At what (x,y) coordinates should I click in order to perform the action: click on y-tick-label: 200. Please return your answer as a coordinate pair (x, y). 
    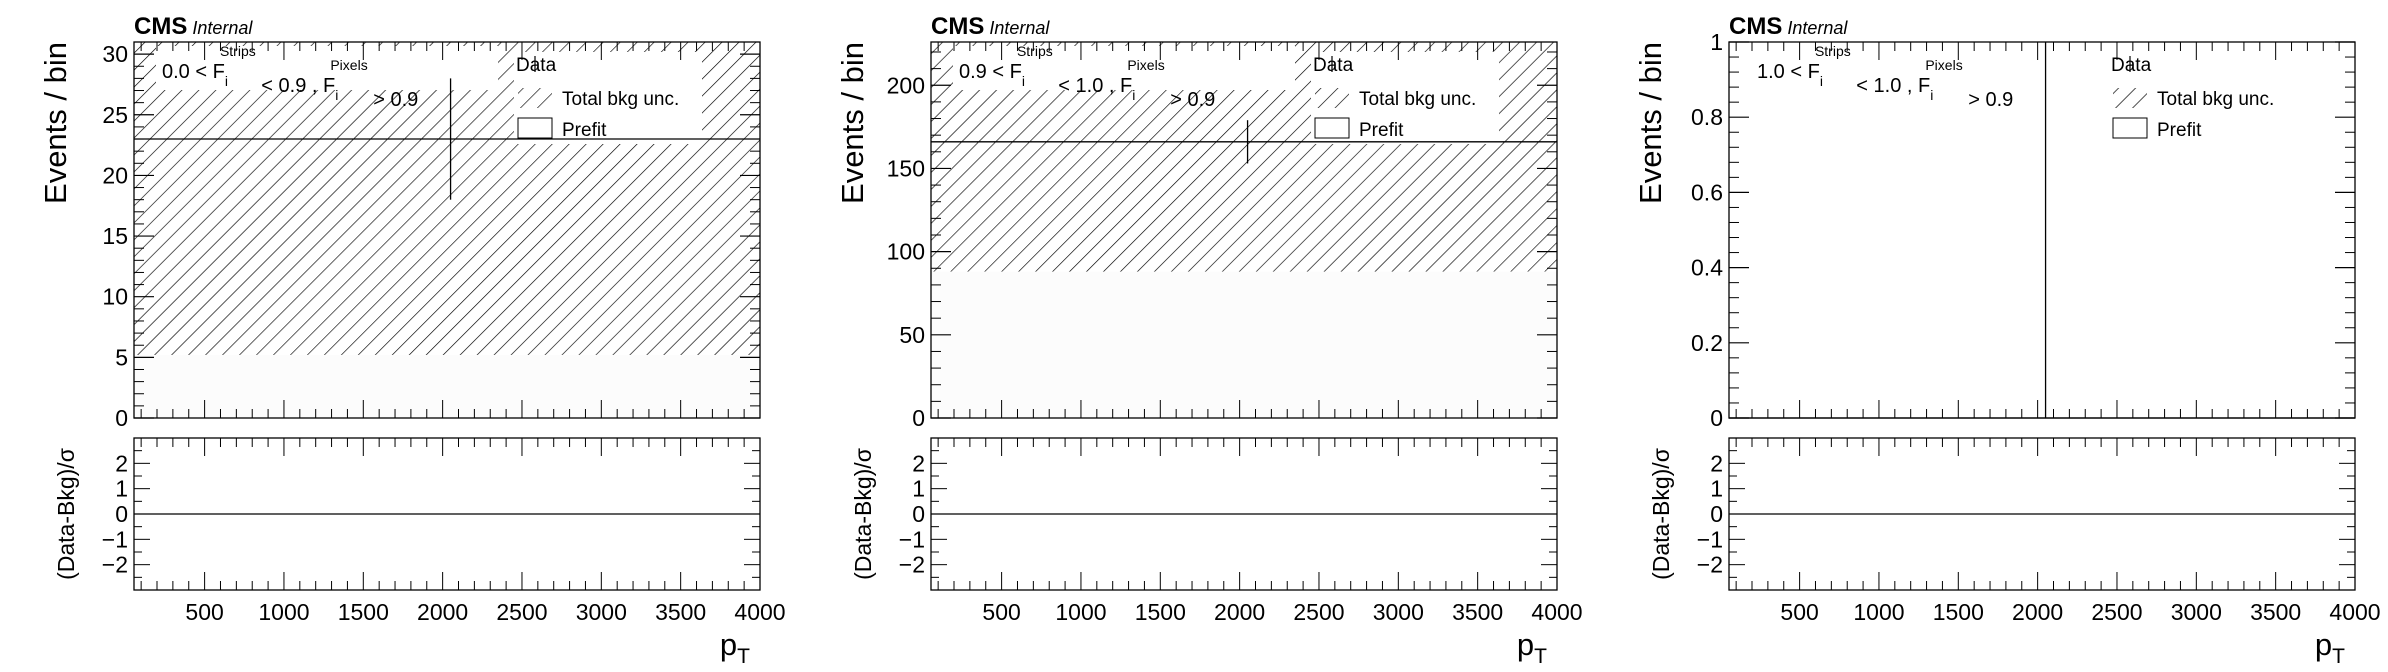
    Looking at the image, I should click on (906, 85).